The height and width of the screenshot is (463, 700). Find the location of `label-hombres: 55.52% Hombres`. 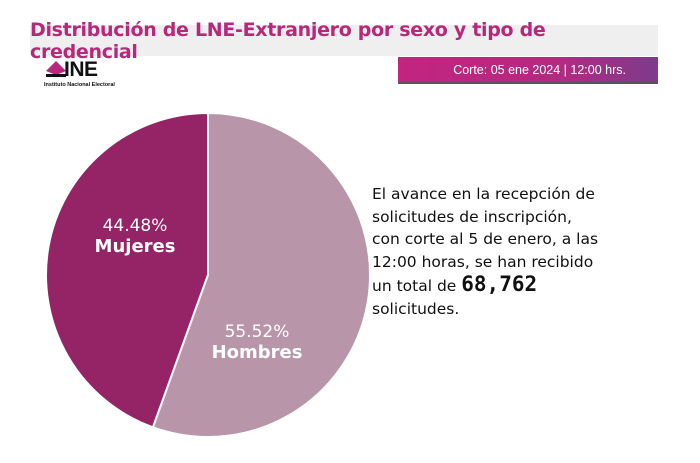

label-hombres: 55.52% Hombres is located at coordinates (257, 342).